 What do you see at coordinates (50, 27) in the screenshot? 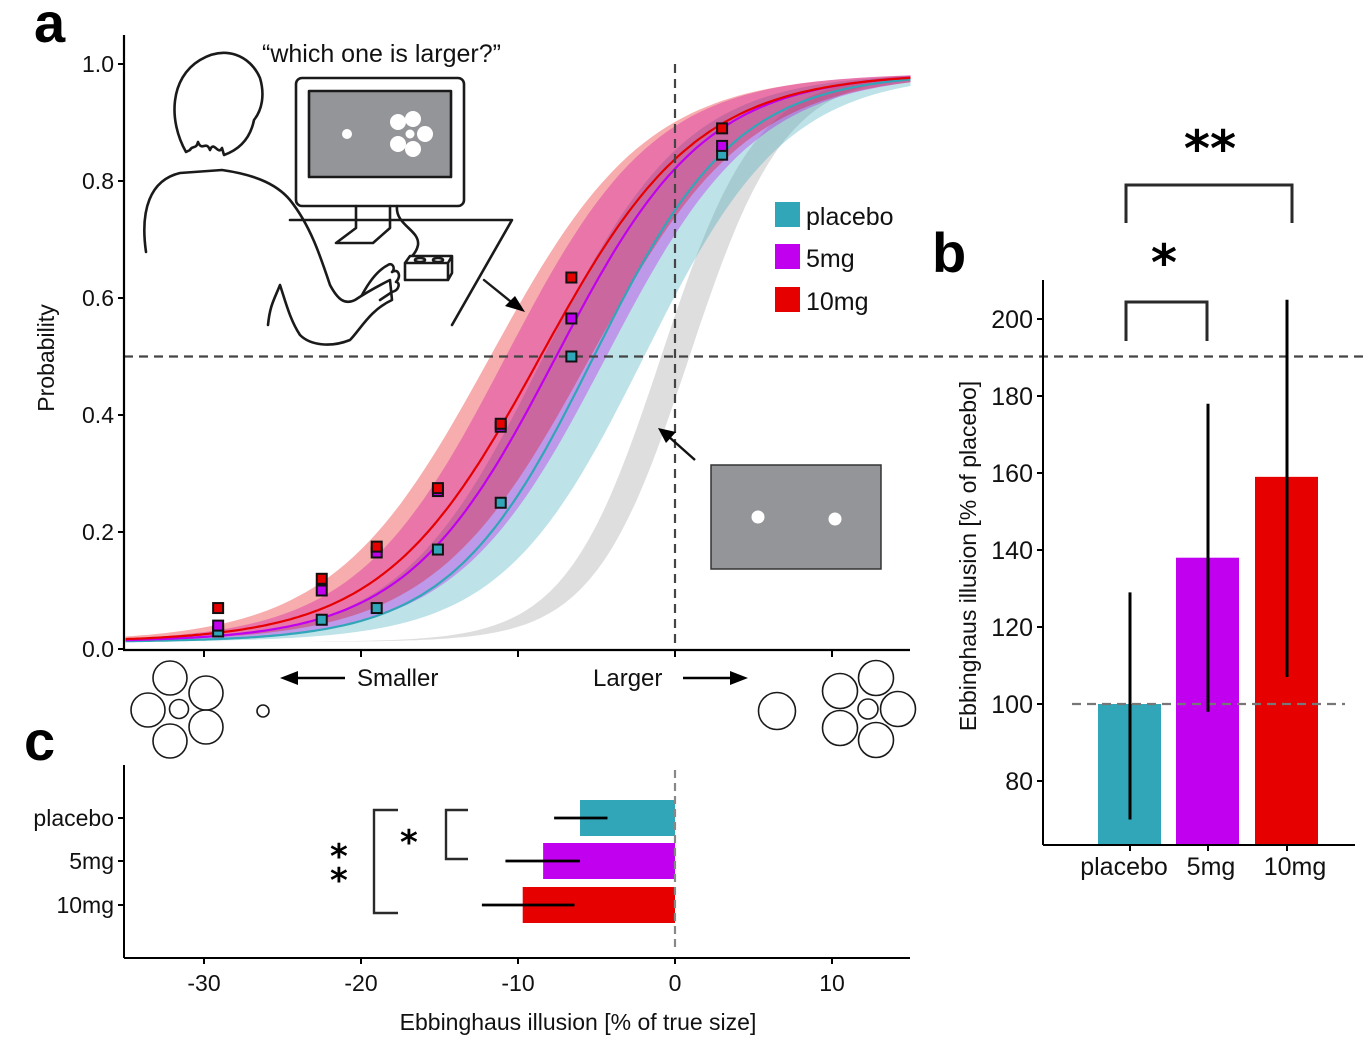
I see `panel-letter-a: a` at bounding box center [50, 27].